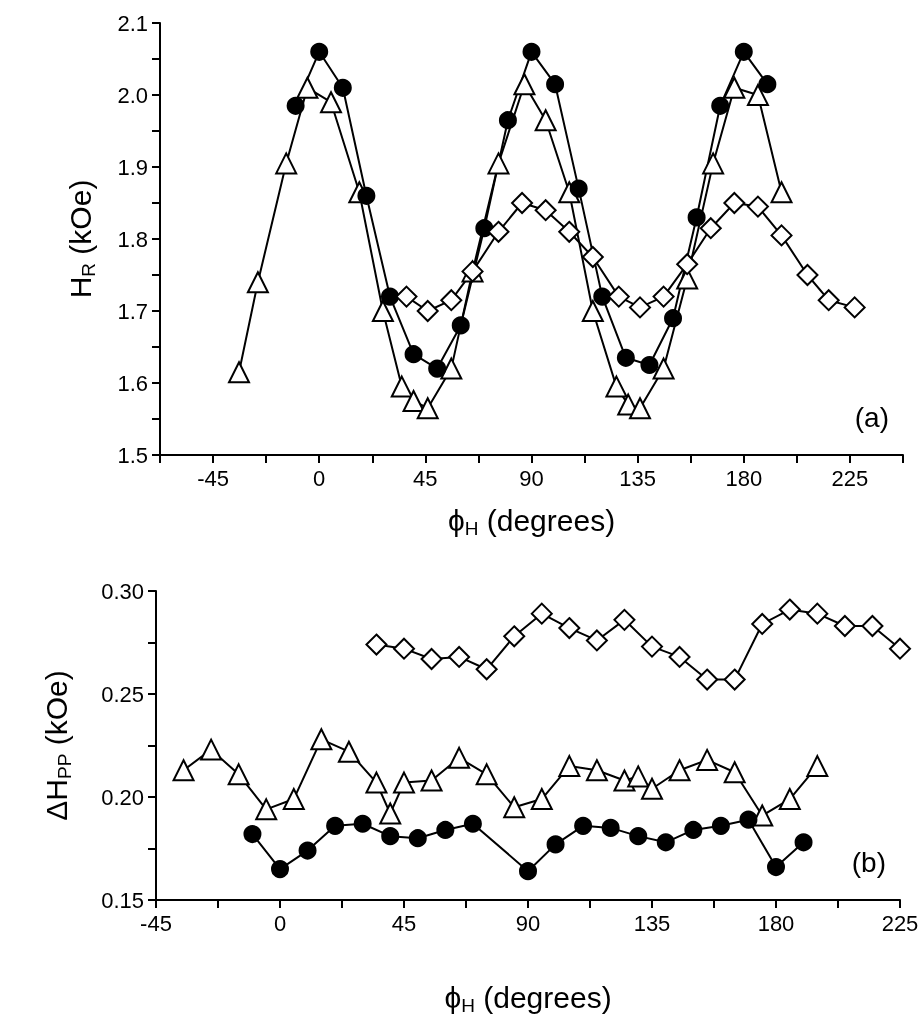 This screenshot has height=1033, width=923. What do you see at coordinates (132, 95) in the screenshot?
I see `y-tick-label: 2.0` at bounding box center [132, 95].